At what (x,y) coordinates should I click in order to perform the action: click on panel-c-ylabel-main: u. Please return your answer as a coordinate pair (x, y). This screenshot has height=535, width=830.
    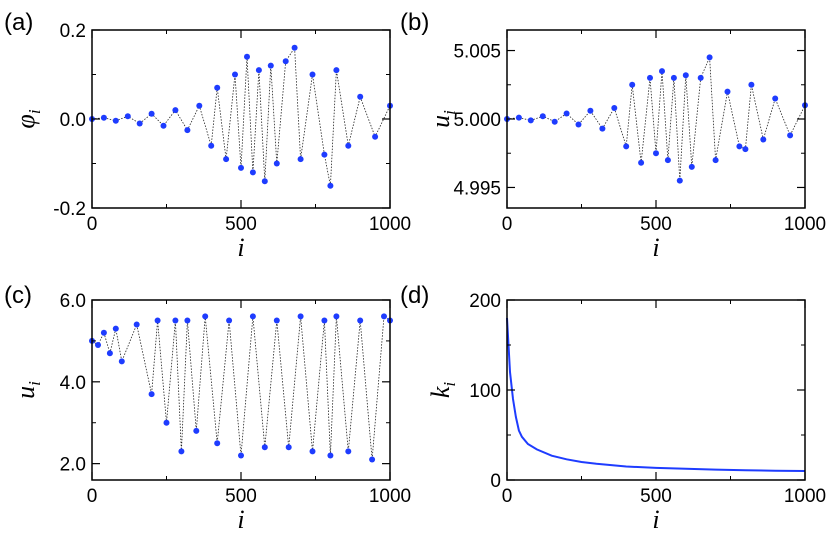
    Looking at the image, I should click on (25, 392).